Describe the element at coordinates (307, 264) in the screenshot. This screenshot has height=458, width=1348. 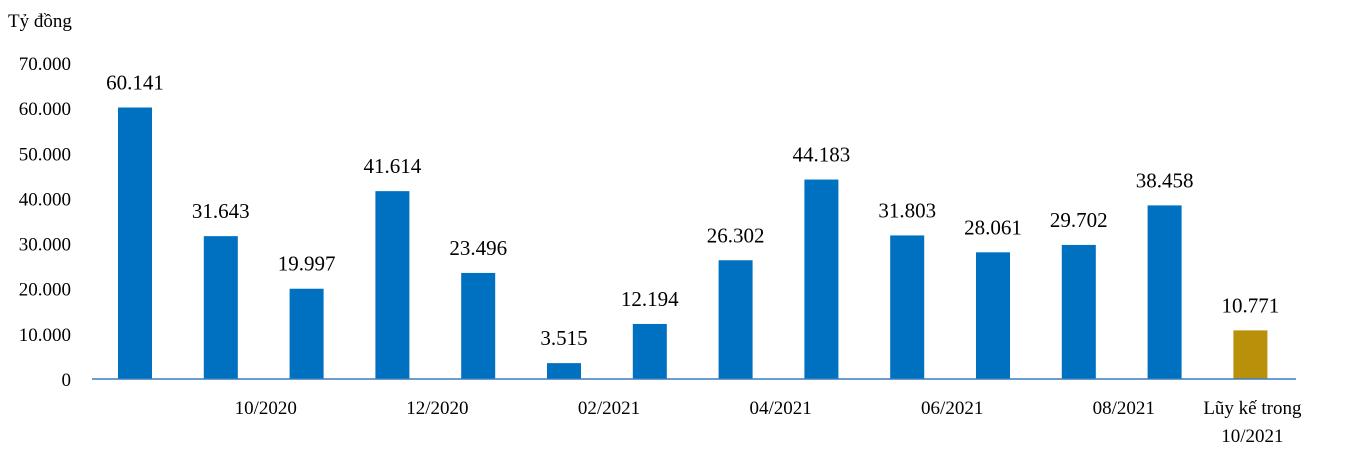
I see `data-label: 19.997` at that location.